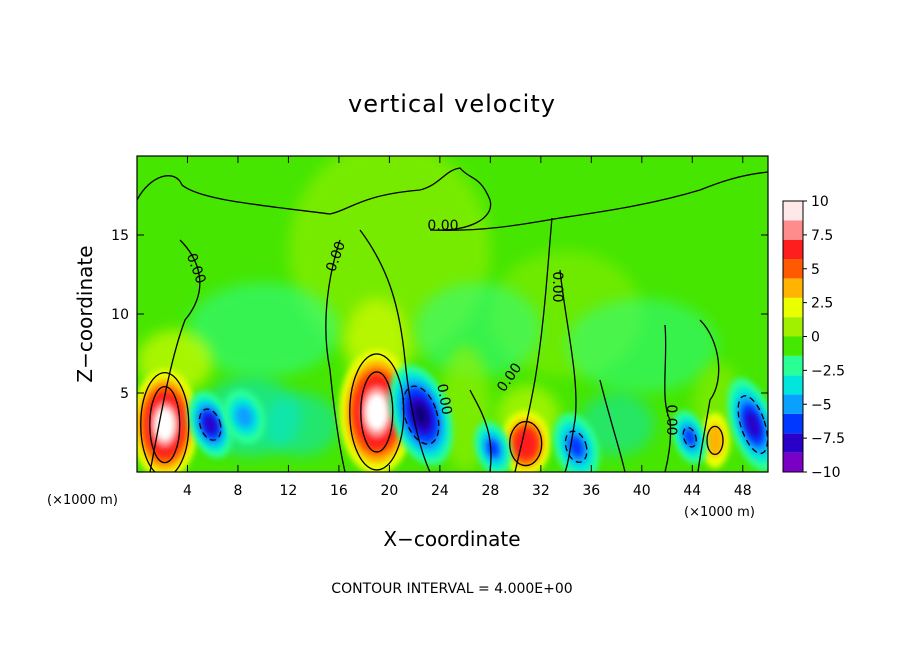  What do you see at coordinates (120, 315) in the screenshot?
I see `y-tick-label: 10` at bounding box center [120, 315].